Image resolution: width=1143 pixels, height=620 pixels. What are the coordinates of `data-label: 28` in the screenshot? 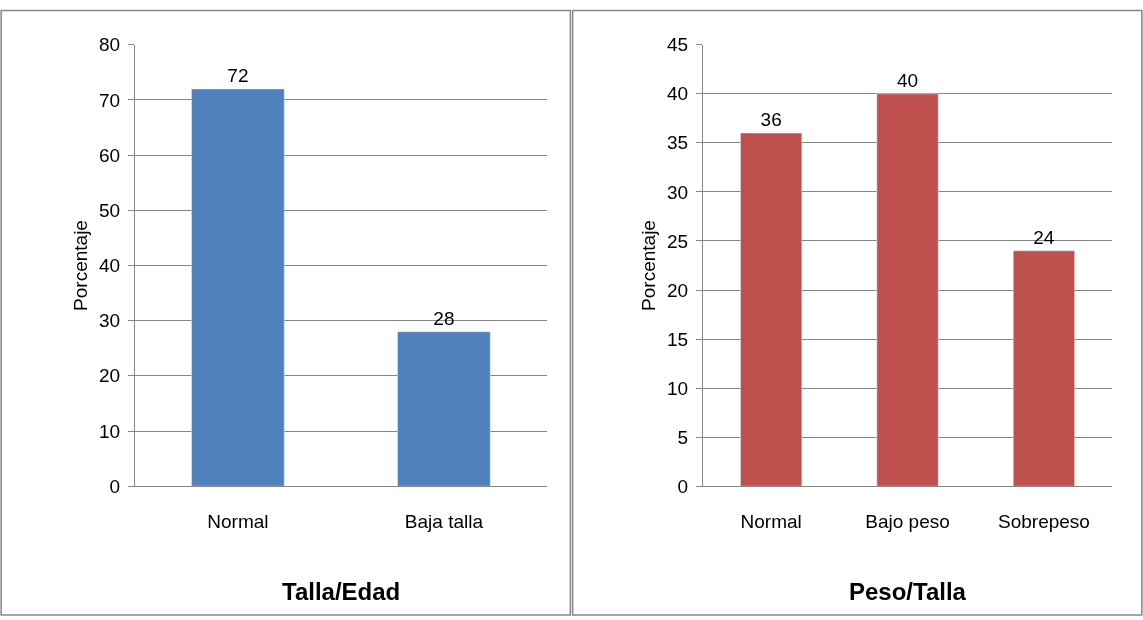 It's located at (444, 318).